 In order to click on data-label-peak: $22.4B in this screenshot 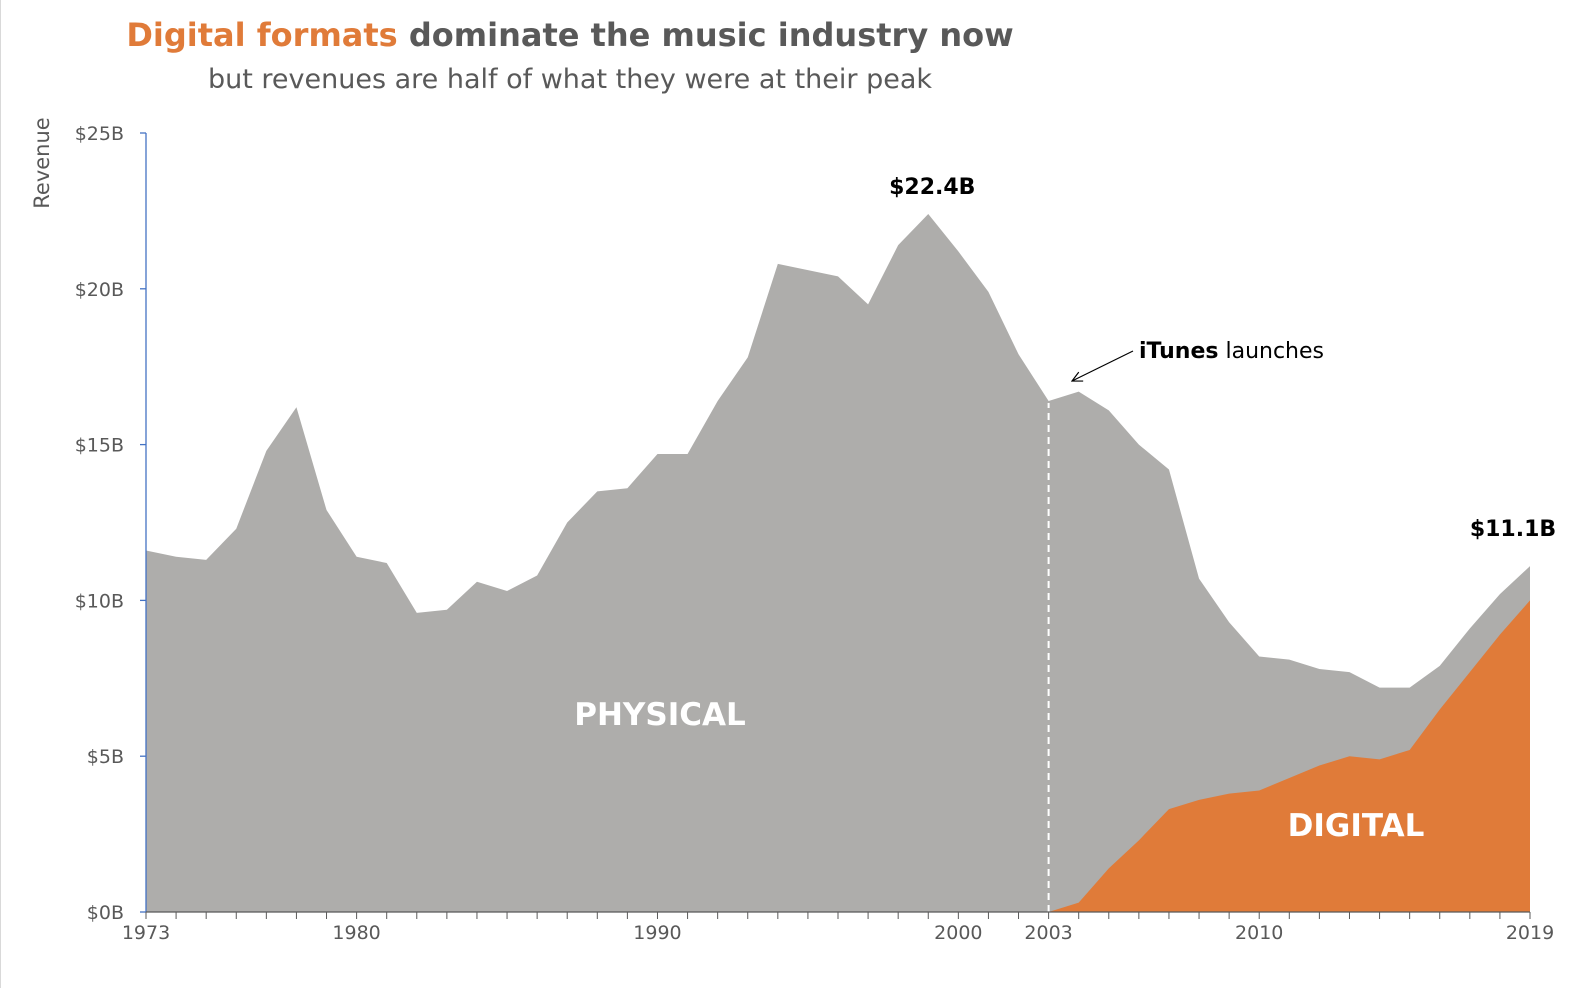, I will do `click(932, 187)`.